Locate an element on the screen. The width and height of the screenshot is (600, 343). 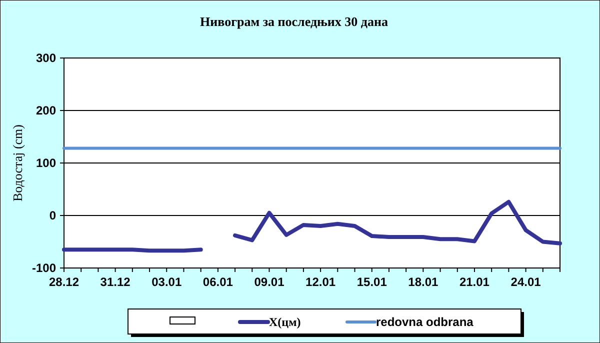
y-tick-label: 200 is located at coordinates (46, 111).